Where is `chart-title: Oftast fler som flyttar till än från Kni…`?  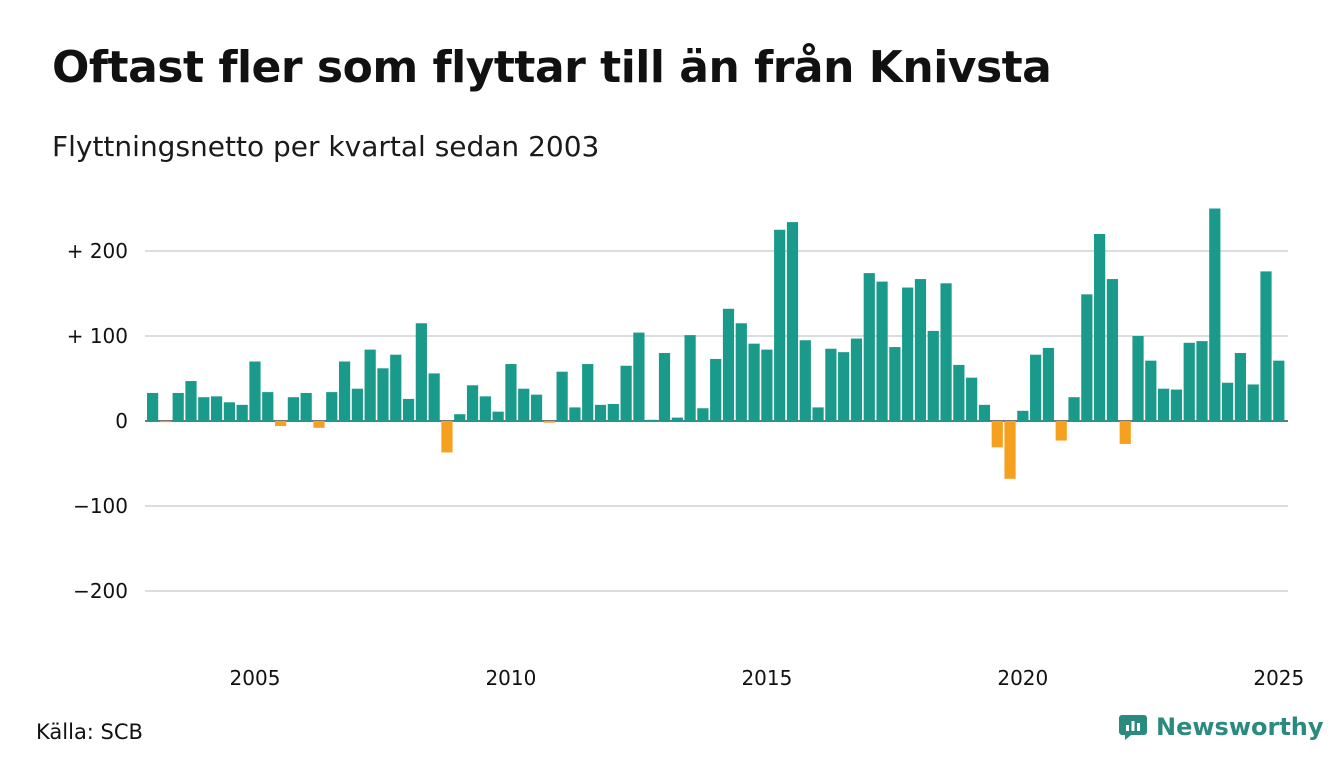 chart-title: Oftast fler som flyttar till än från Kni… is located at coordinates (552, 67).